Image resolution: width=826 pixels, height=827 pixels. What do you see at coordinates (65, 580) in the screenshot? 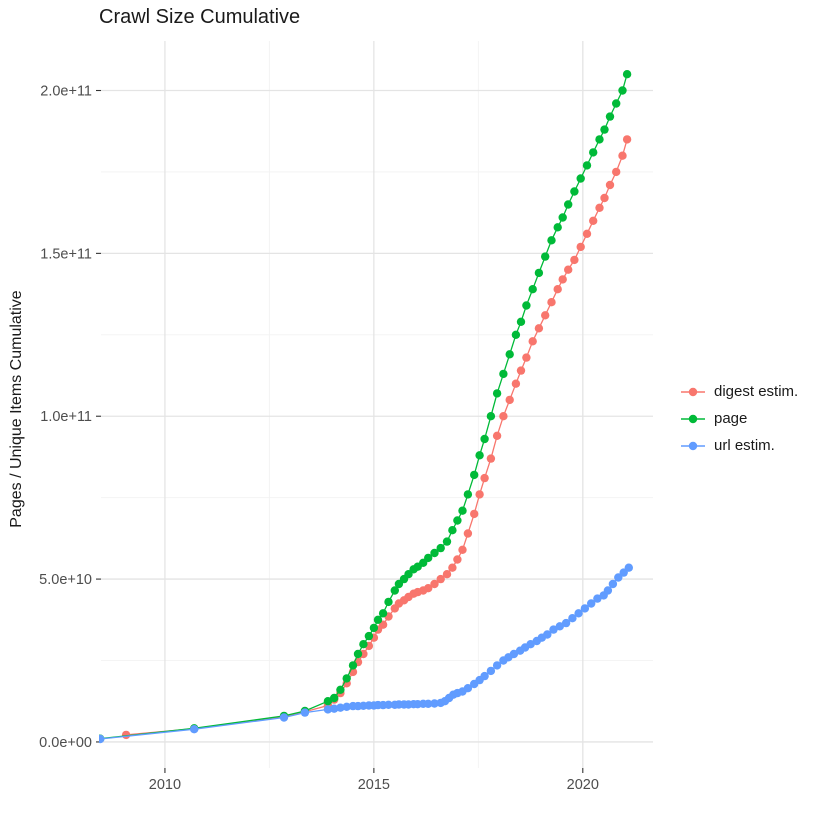
I see `y-tick-label: 5.0e+10` at bounding box center [65, 580].